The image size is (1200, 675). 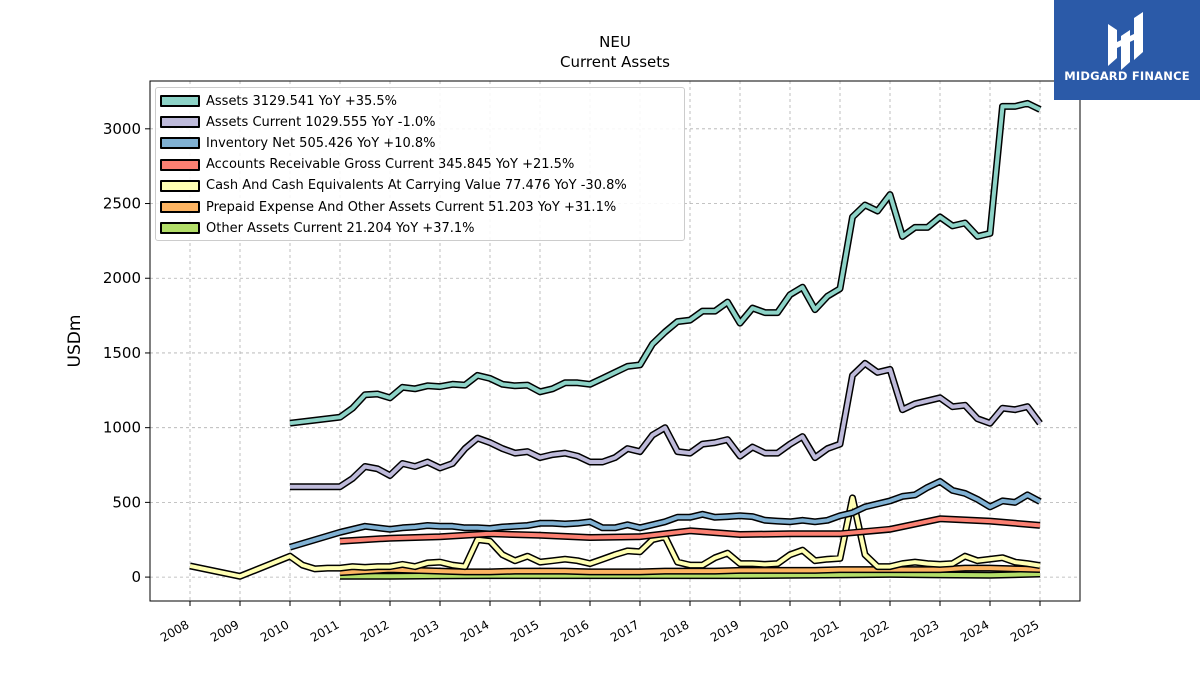 What do you see at coordinates (874, 630) in the screenshot?
I see `x-tick-label: 2022` at bounding box center [874, 630].